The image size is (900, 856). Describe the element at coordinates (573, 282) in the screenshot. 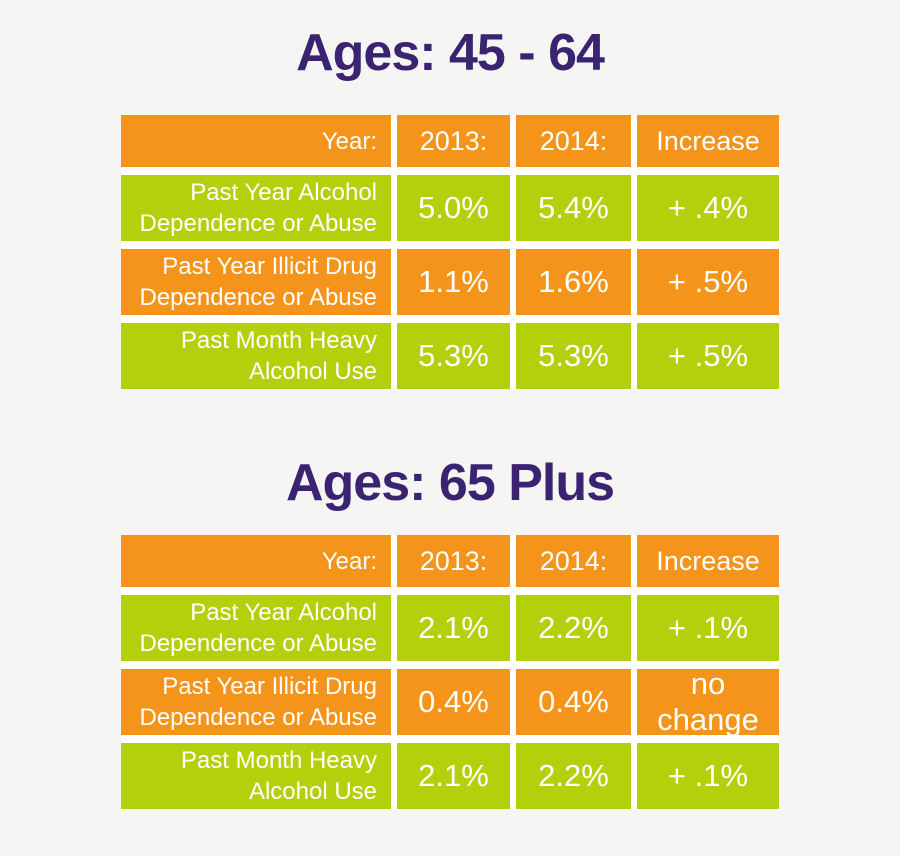

I see `value-2014: 1.6%` at that location.